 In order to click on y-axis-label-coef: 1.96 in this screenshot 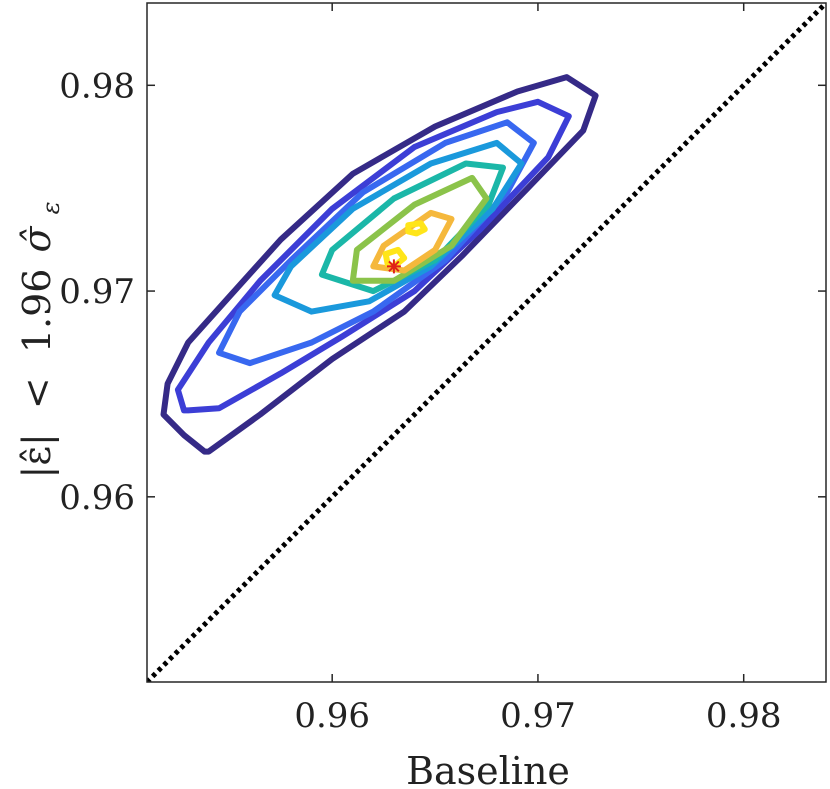, I will do `click(37, 311)`.